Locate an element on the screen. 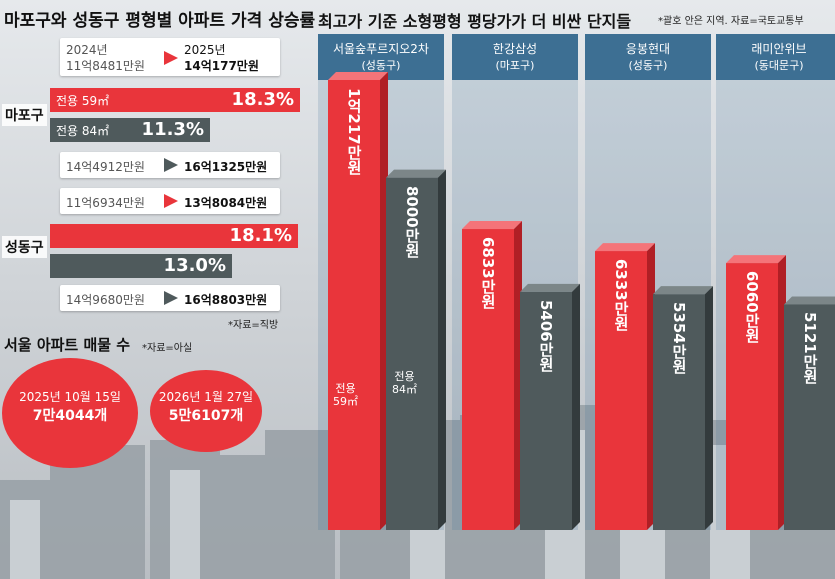  to-price: 16억1325만원 is located at coordinates (226, 167).